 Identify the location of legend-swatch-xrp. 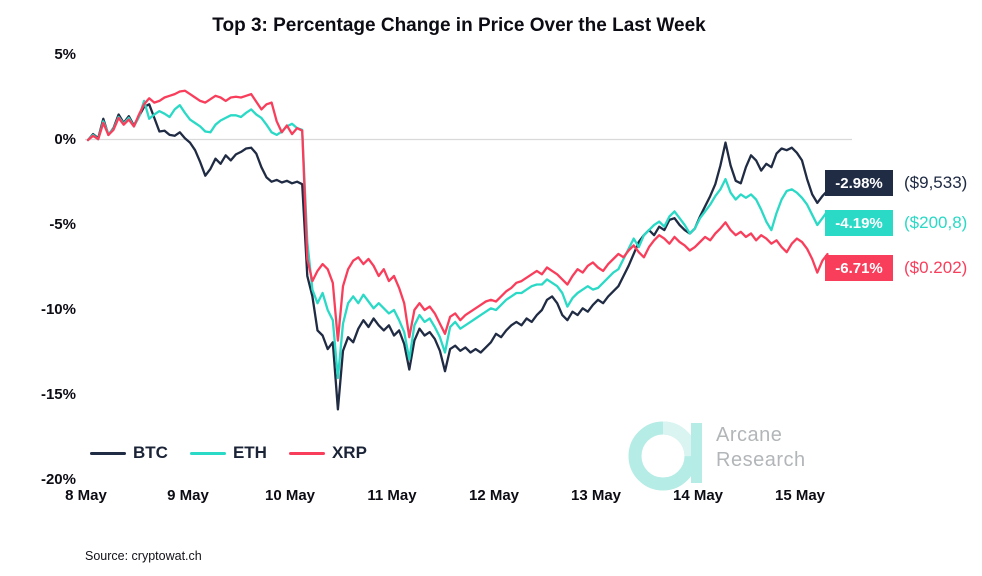
(306, 453).